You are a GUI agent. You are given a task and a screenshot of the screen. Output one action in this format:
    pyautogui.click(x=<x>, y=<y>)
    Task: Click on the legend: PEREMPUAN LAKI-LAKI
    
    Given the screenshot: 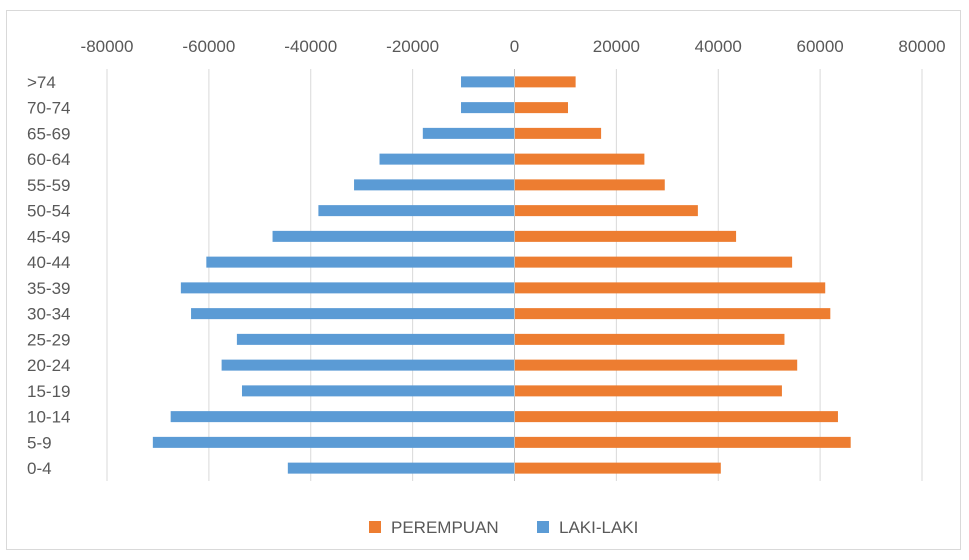 What is the action you would take?
    pyautogui.click(x=503, y=527)
    